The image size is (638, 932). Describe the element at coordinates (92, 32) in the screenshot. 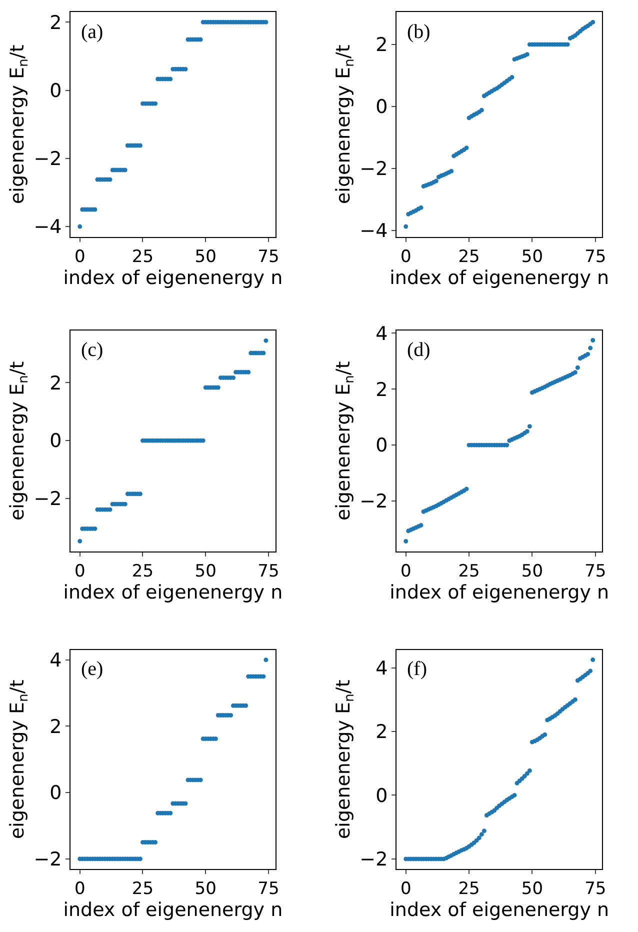

I see `annotation: (a)` at that location.